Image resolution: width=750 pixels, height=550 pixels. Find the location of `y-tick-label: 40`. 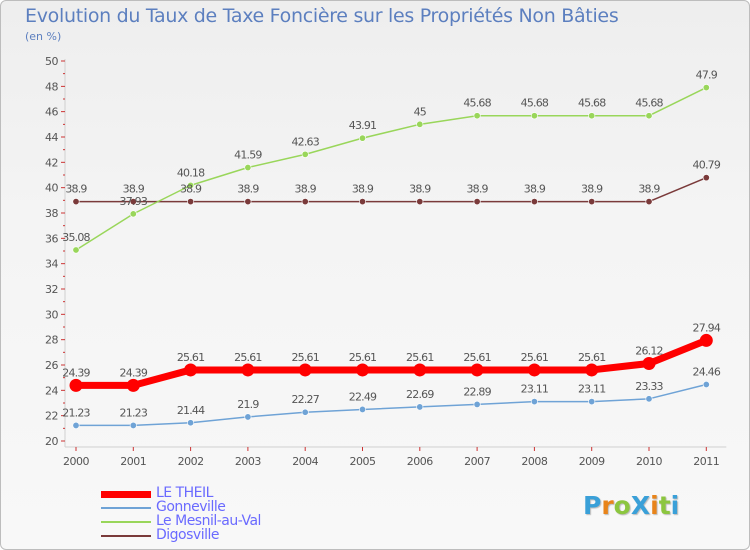

y-tick-label: 40 is located at coordinates (51, 188).